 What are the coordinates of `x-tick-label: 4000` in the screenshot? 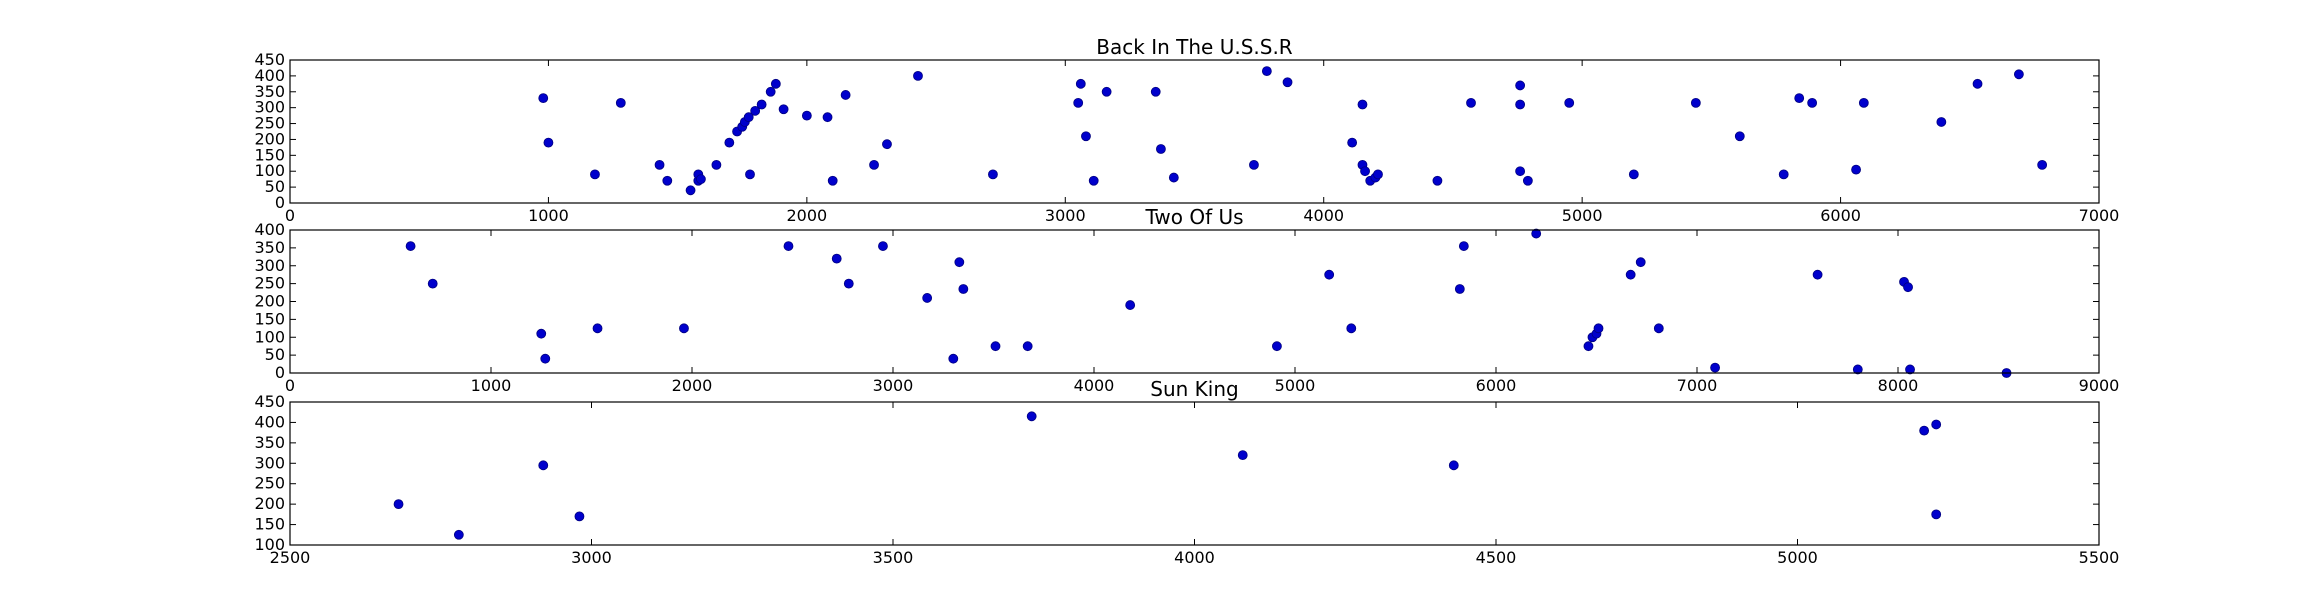 It's located at (1094, 385).